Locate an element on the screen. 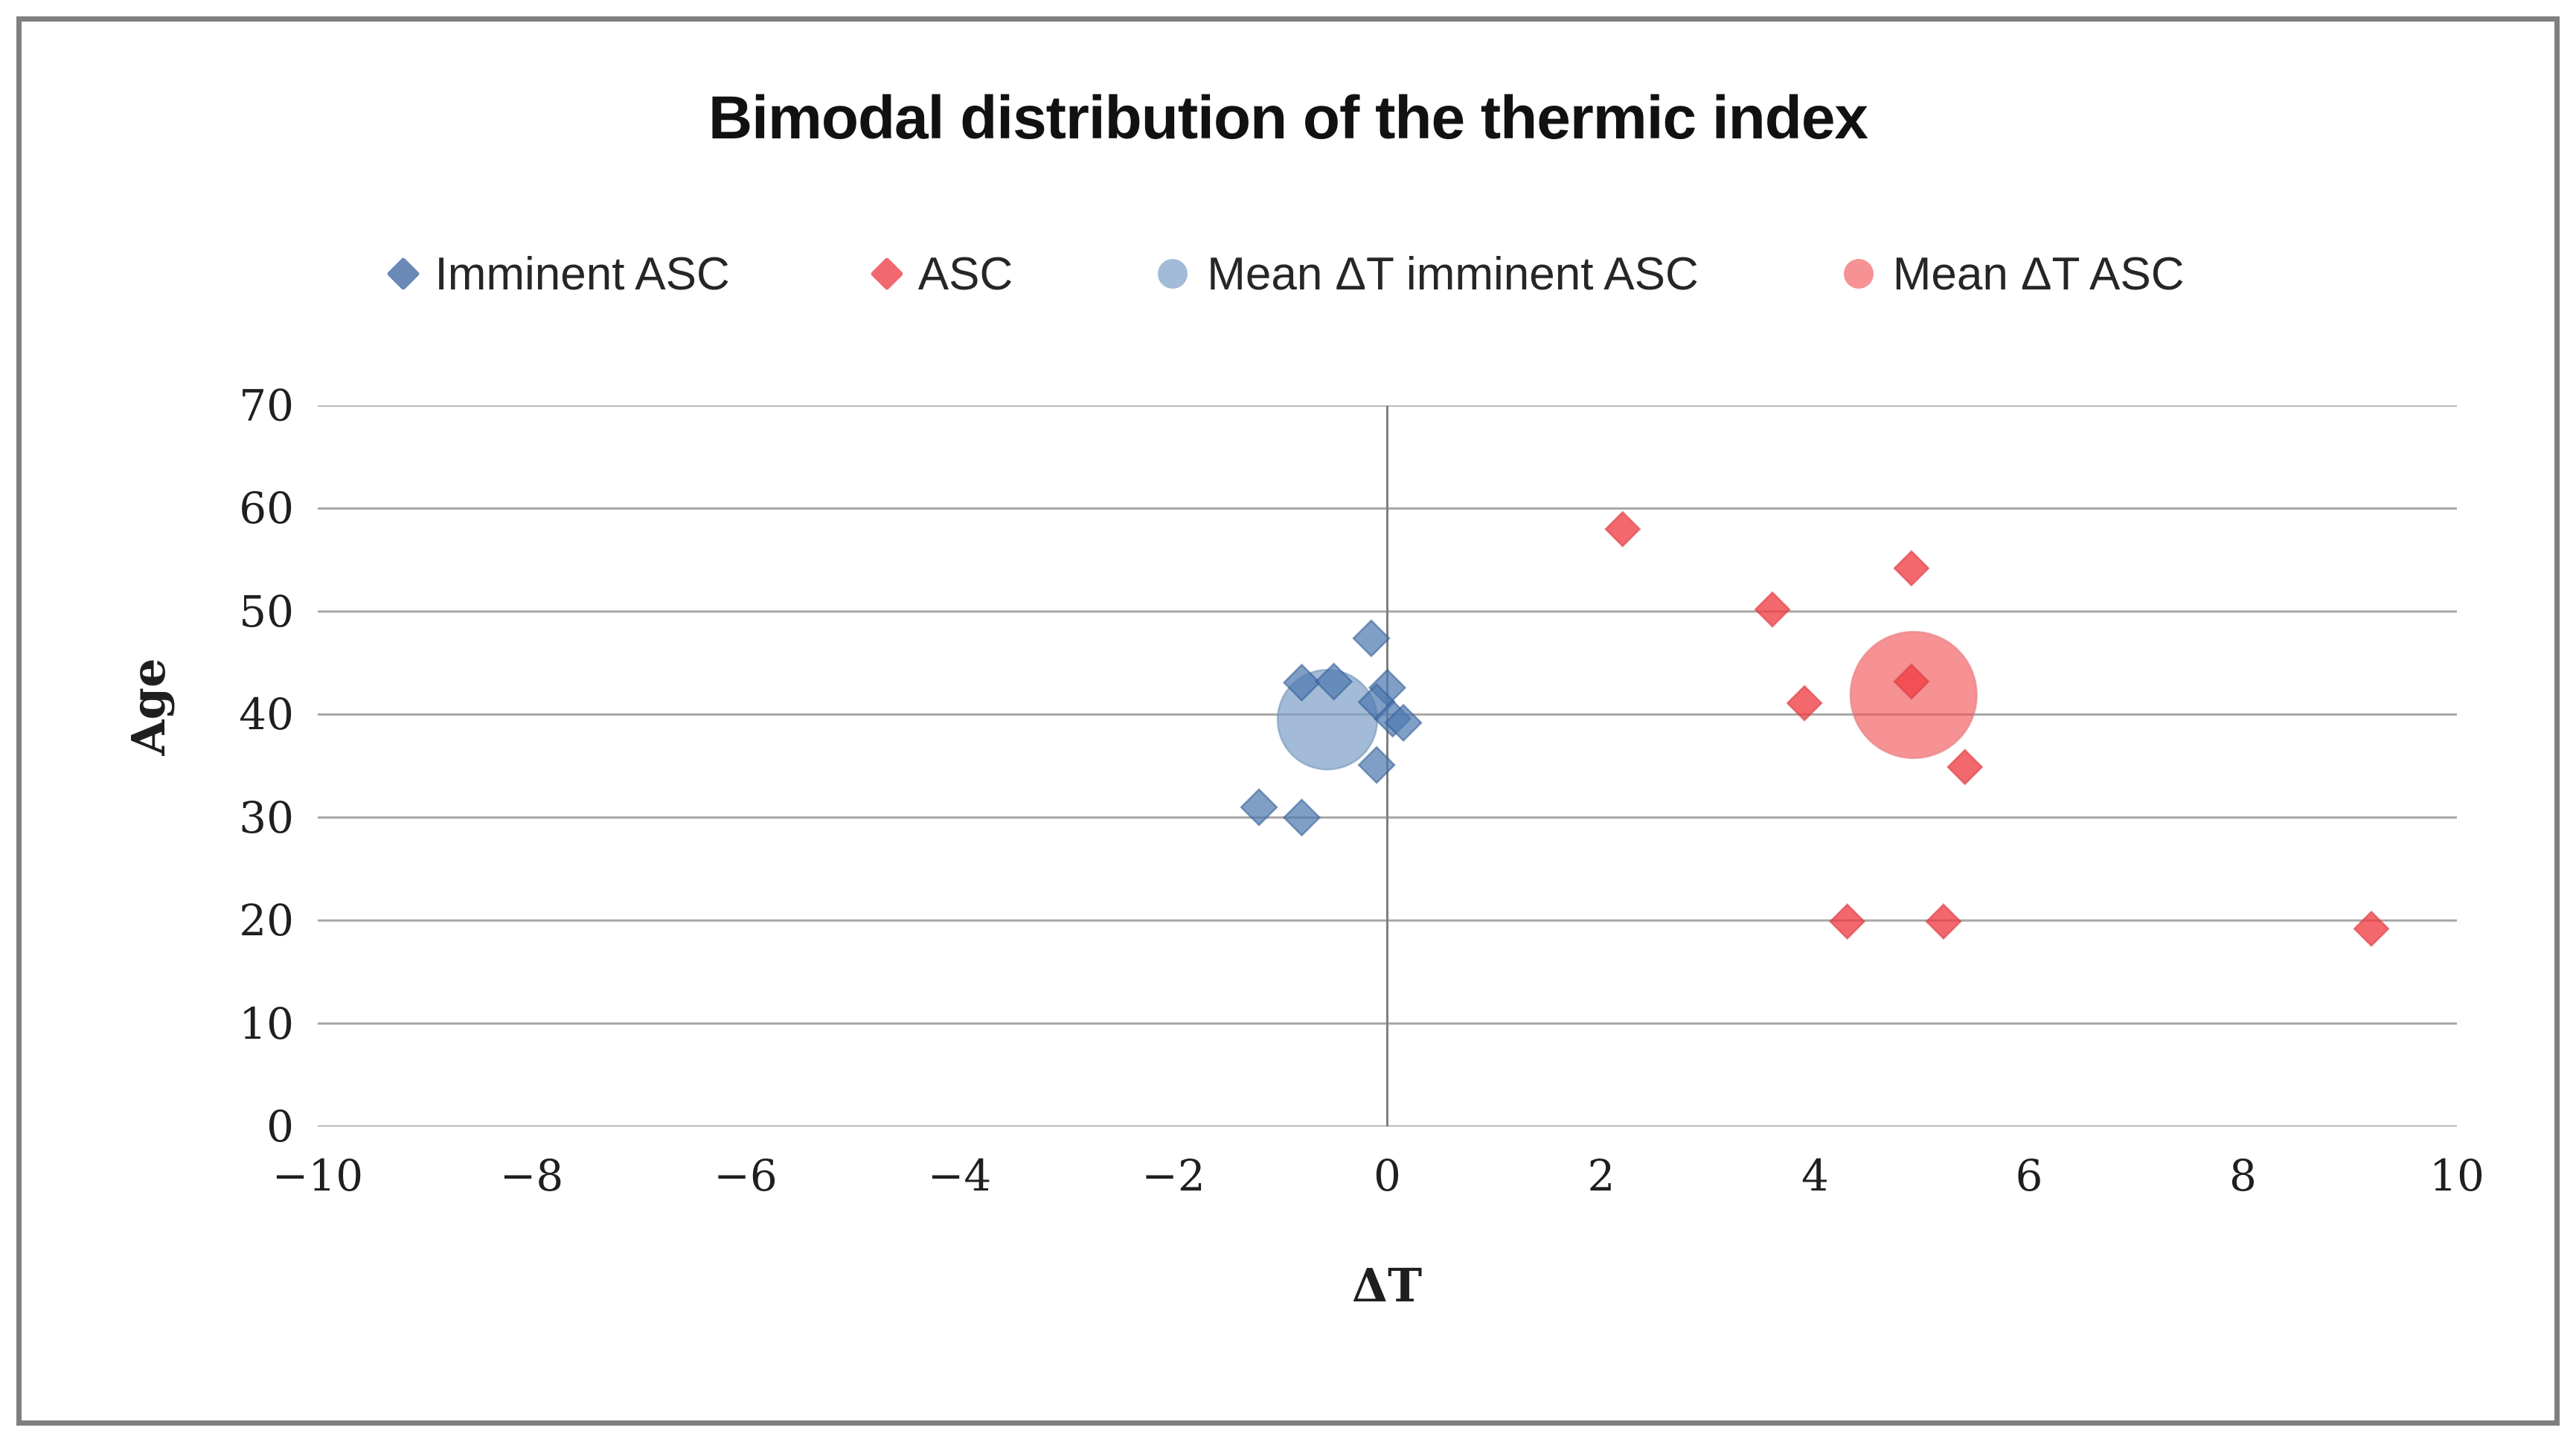 This screenshot has width=2576, height=1442. y-tick-label-50: 50 is located at coordinates (266, 611).